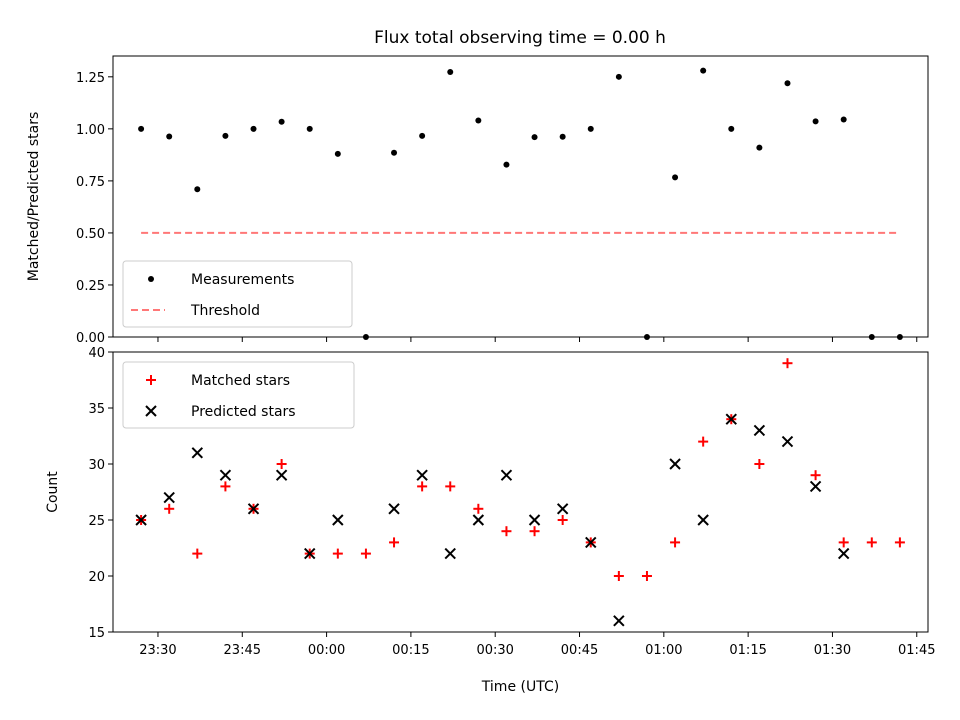 This screenshot has height=720, width=960. What do you see at coordinates (96, 465) in the screenshot?
I see `bottom-ytick-label: 30` at bounding box center [96, 465].